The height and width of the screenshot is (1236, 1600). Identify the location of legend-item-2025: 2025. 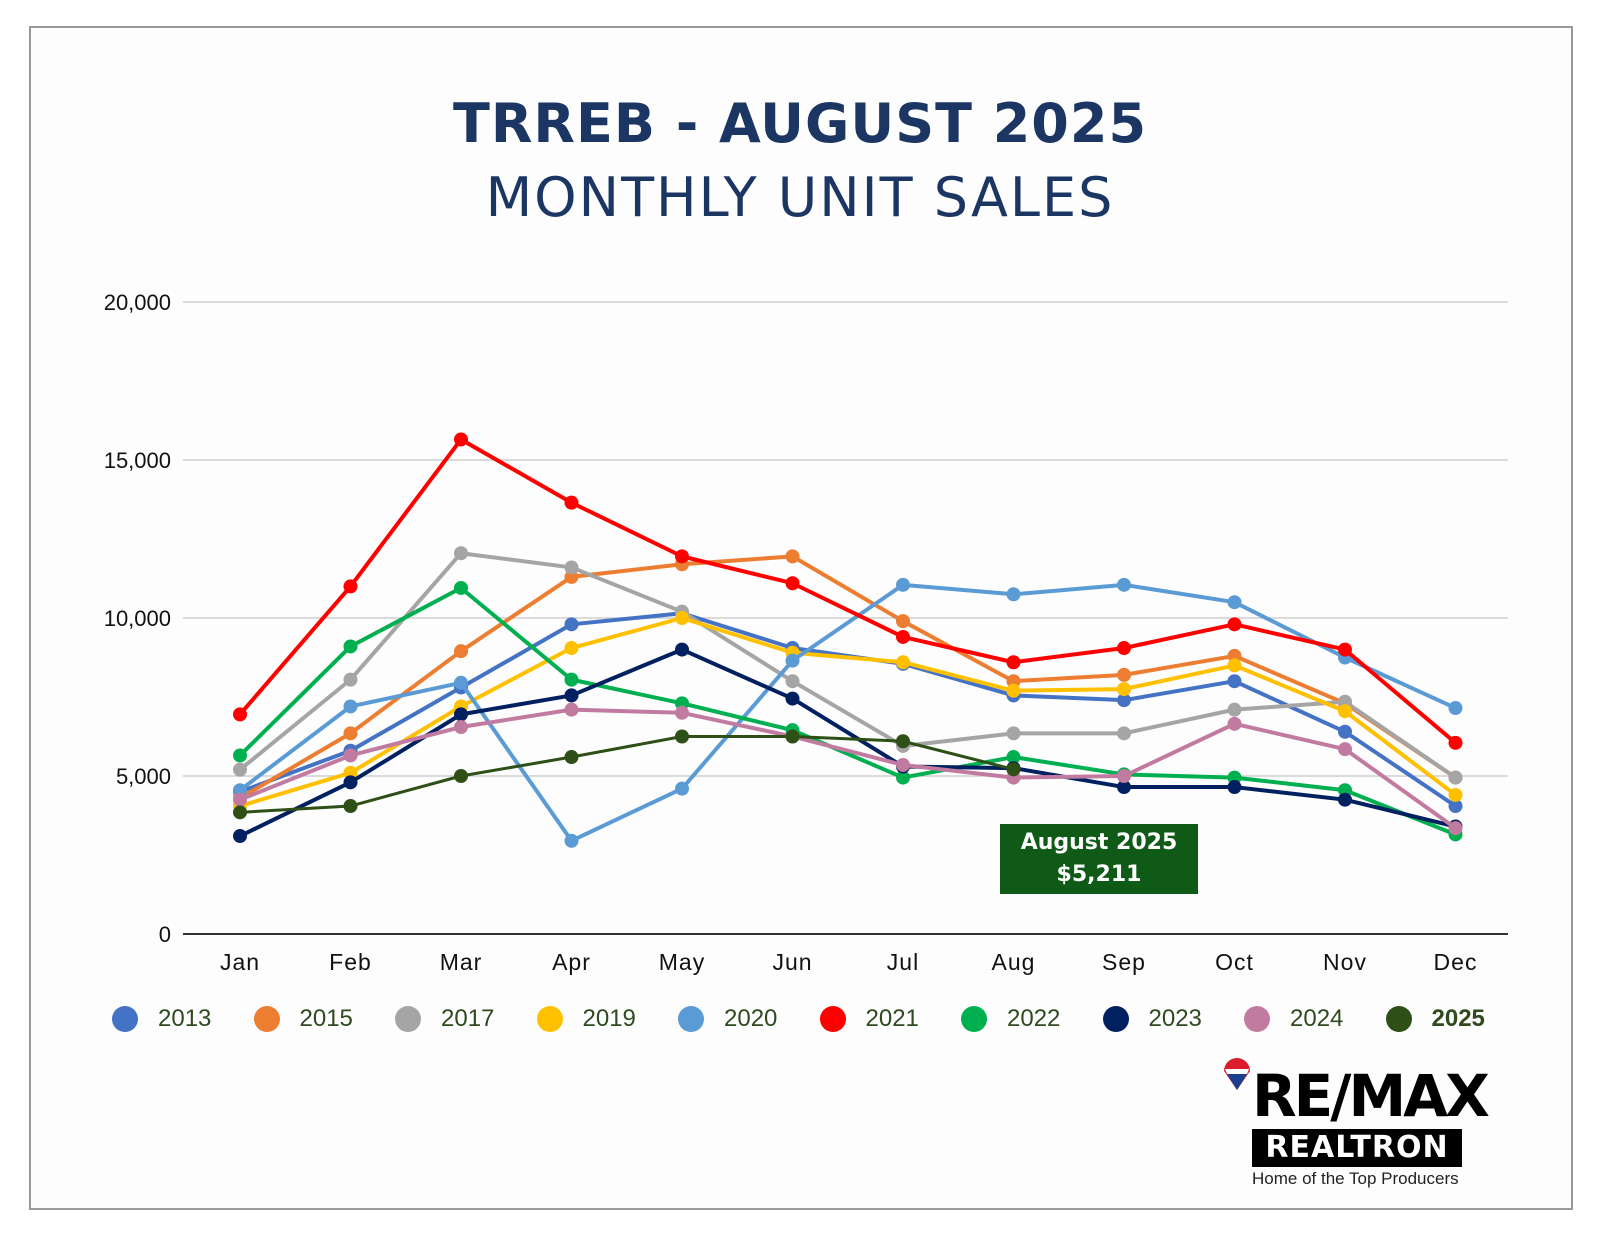
(1435, 1019).